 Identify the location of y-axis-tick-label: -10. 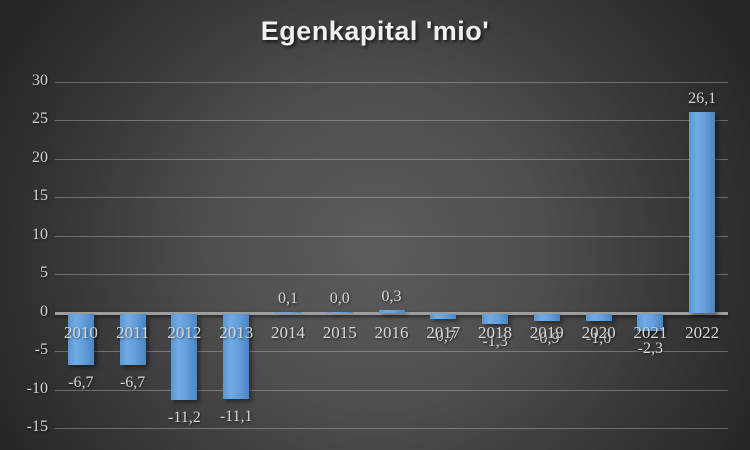
(37, 388).